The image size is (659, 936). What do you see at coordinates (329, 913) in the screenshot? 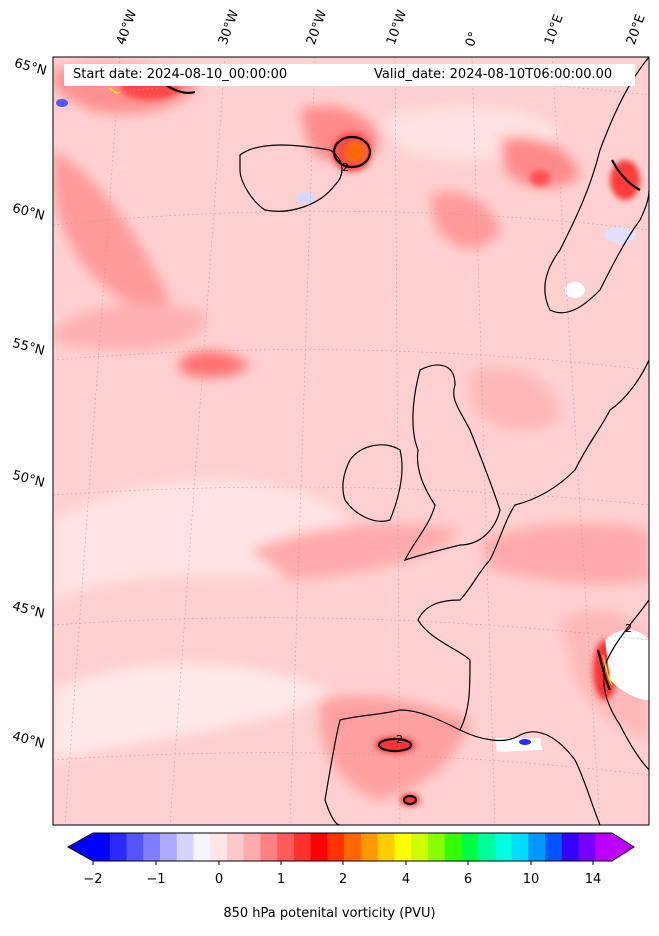
I see `colorbar-label: 850 hPa potenital vorticity (PVU)` at bounding box center [329, 913].